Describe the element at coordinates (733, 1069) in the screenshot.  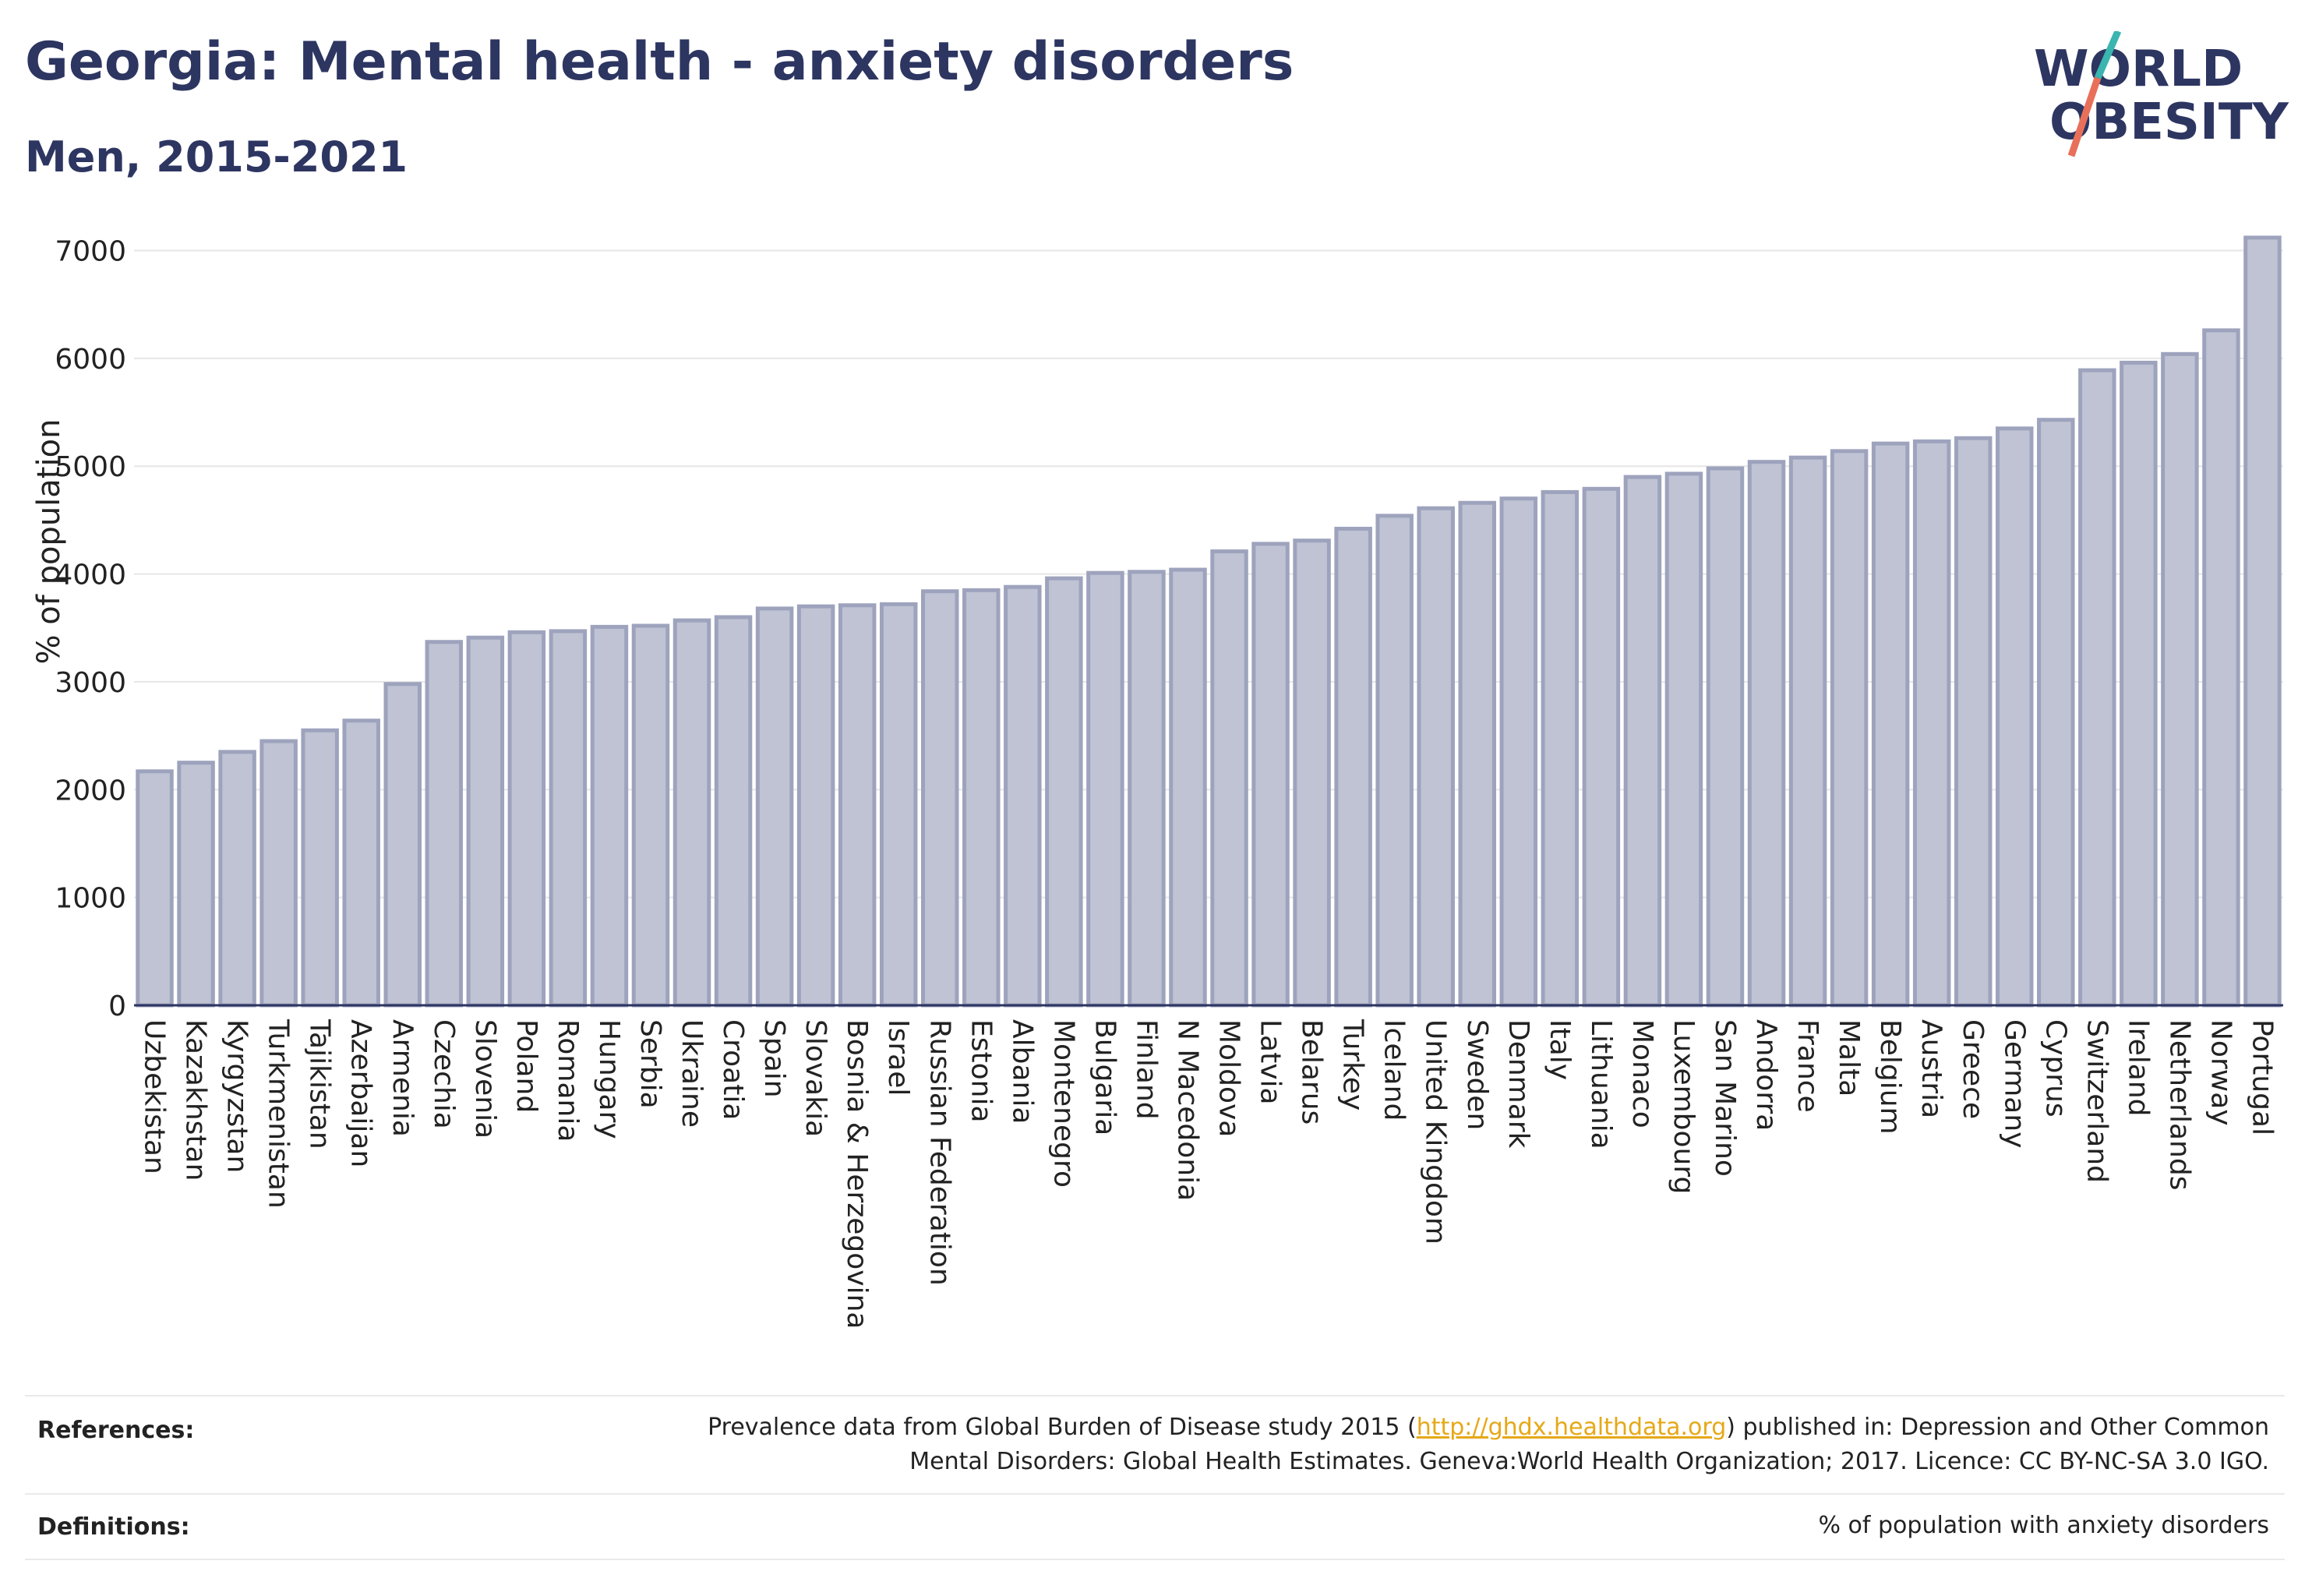
I see `x-category-label: Croatia` at that location.